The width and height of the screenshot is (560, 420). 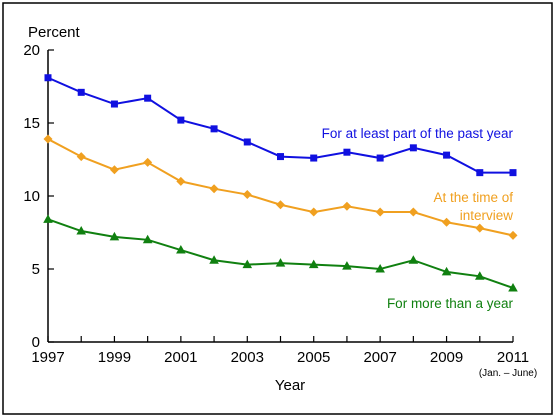 I want to click on series-line, so click(x=280, y=253).